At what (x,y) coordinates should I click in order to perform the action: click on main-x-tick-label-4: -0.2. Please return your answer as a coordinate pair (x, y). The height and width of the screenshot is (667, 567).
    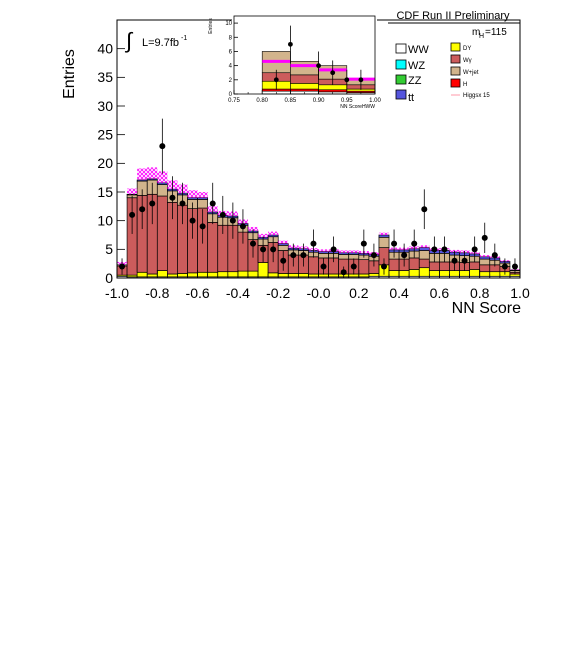
    Looking at the image, I should click on (278, 293).